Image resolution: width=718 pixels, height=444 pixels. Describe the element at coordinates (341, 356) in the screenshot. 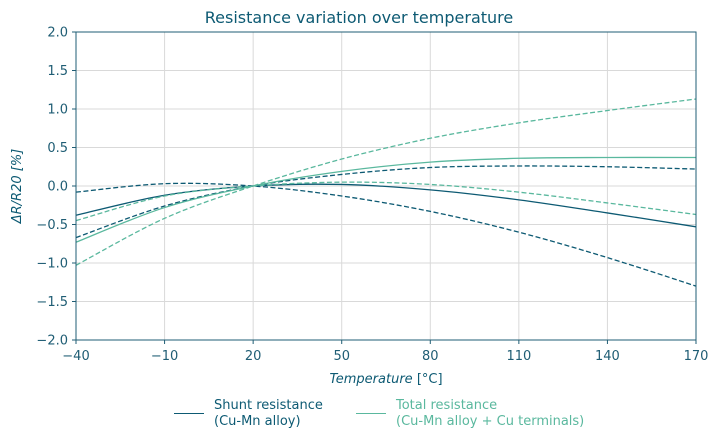

I see `x-tick-label-3: 50` at that location.